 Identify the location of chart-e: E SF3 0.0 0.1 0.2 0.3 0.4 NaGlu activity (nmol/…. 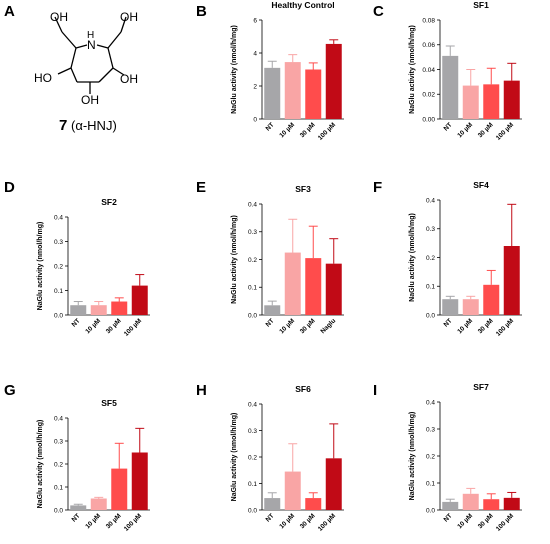
(270, 257).